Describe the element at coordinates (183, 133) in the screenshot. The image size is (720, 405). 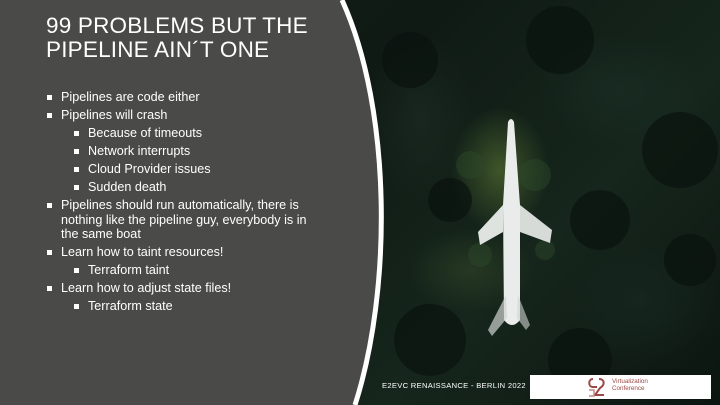
I see `sub-bullet-item: Because of timeouts` at that location.